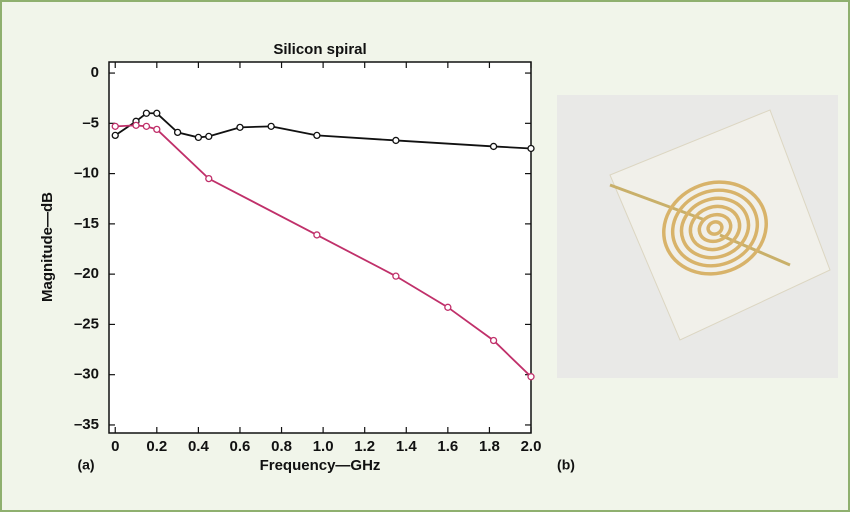 This screenshot has width=850, height=512. Describe the element at coordinates (115, 446) in the screenshot. I see `x-tick-label: 0` at that location.